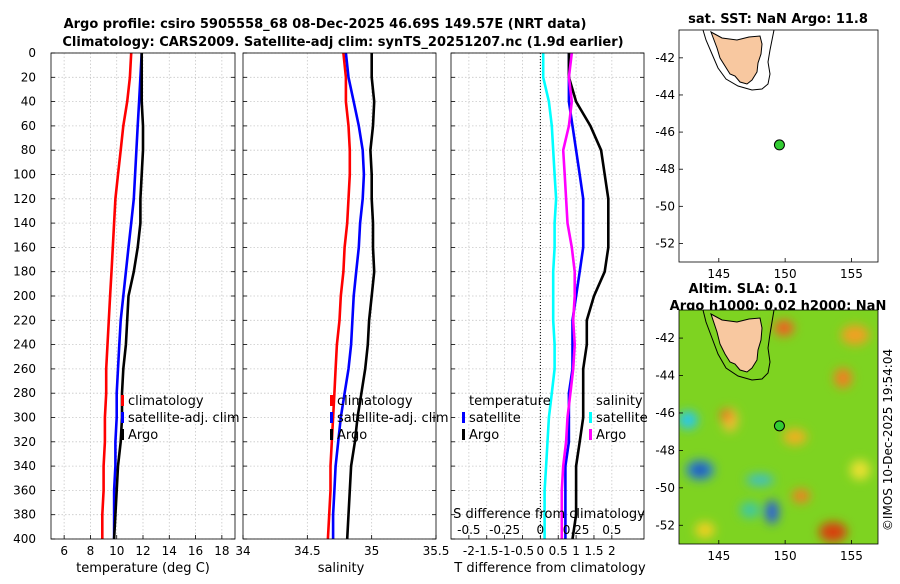  What do you see at coordinates (389, 418) in the screenshot?
I see `salinity-legend: climatology satellite-adj. clim Argo` at bounding box center [389, 418].